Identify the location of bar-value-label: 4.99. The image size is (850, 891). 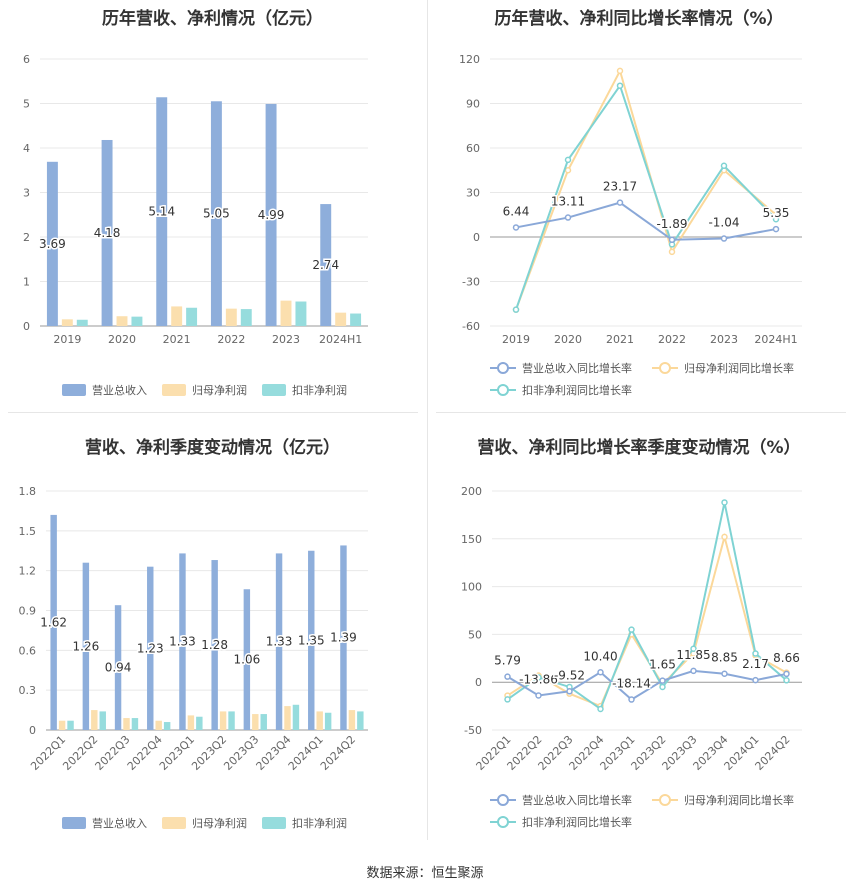
(271, 215).